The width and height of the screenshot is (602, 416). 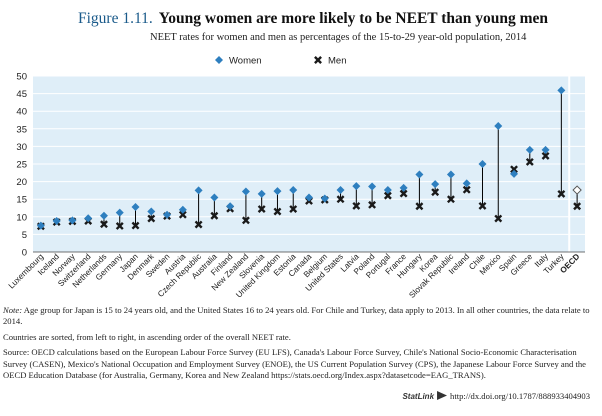 I want to click on y-tick-label: 20, so click(x=21, y=182).